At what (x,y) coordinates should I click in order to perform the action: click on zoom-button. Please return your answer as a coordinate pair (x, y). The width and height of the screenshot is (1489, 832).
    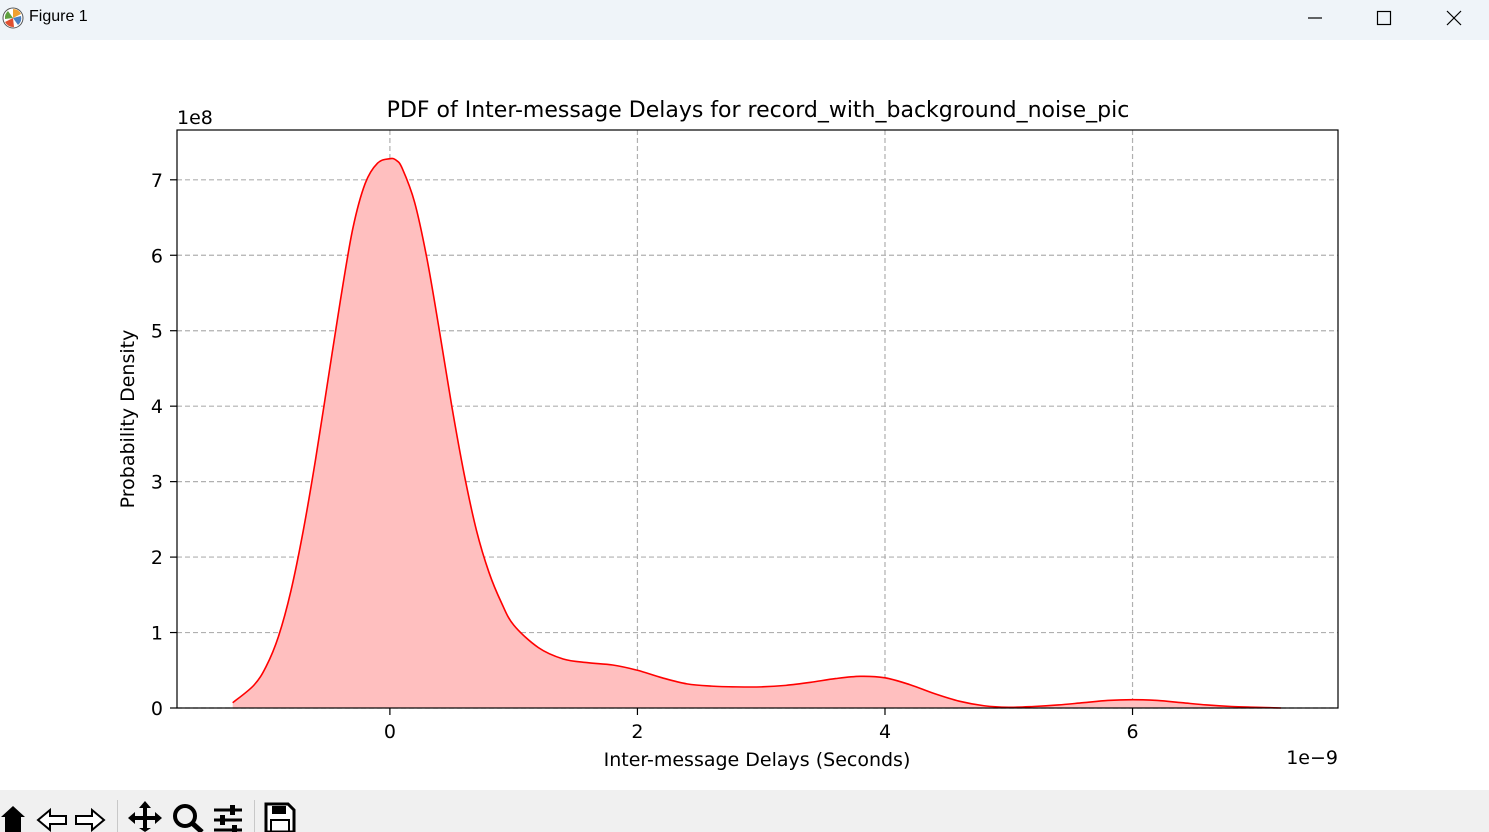
    Looking at the image, I should click on (188, 811).